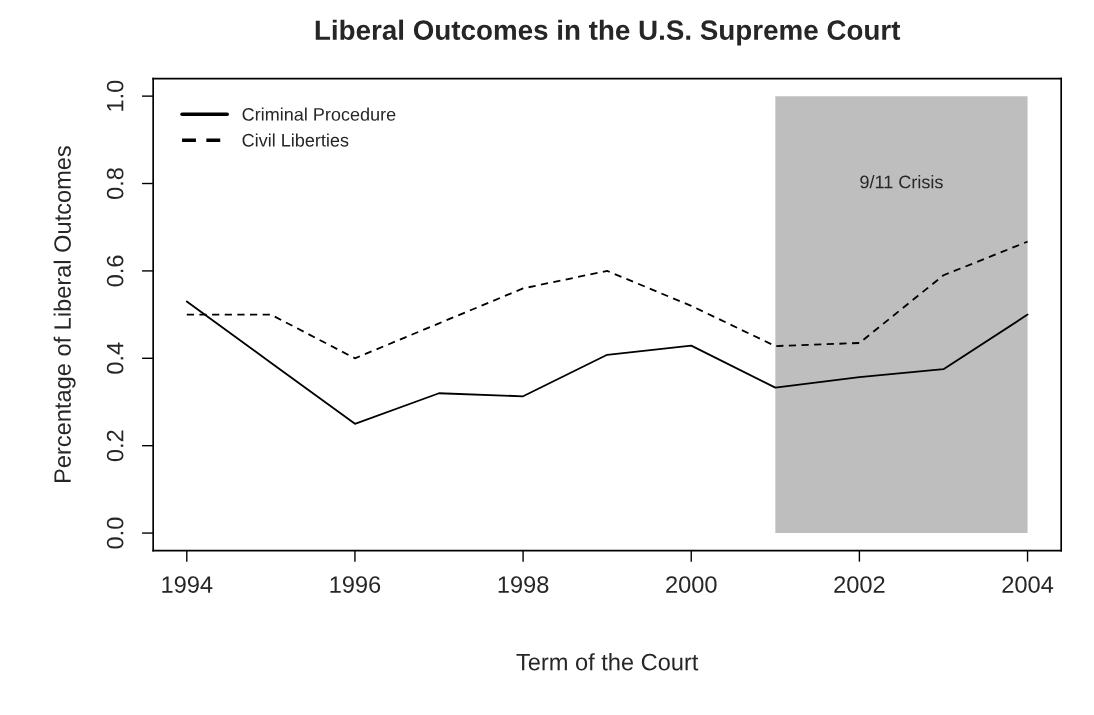 The height and width of the screenshot is (715, 1094). I want to click on x-tick-label: 2002, so click(859, 584).